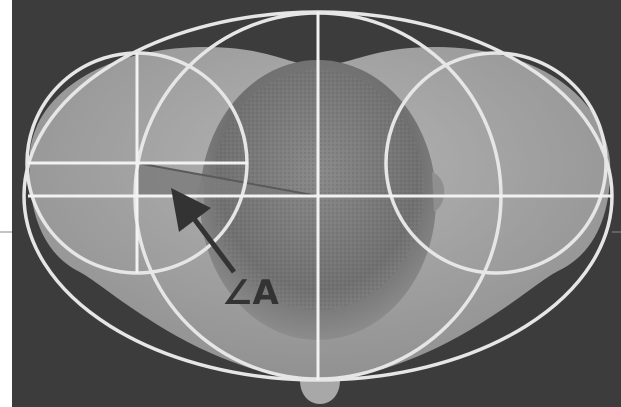 The image size is (621, 407). I want to click on chin-shape, so click(320, 392).